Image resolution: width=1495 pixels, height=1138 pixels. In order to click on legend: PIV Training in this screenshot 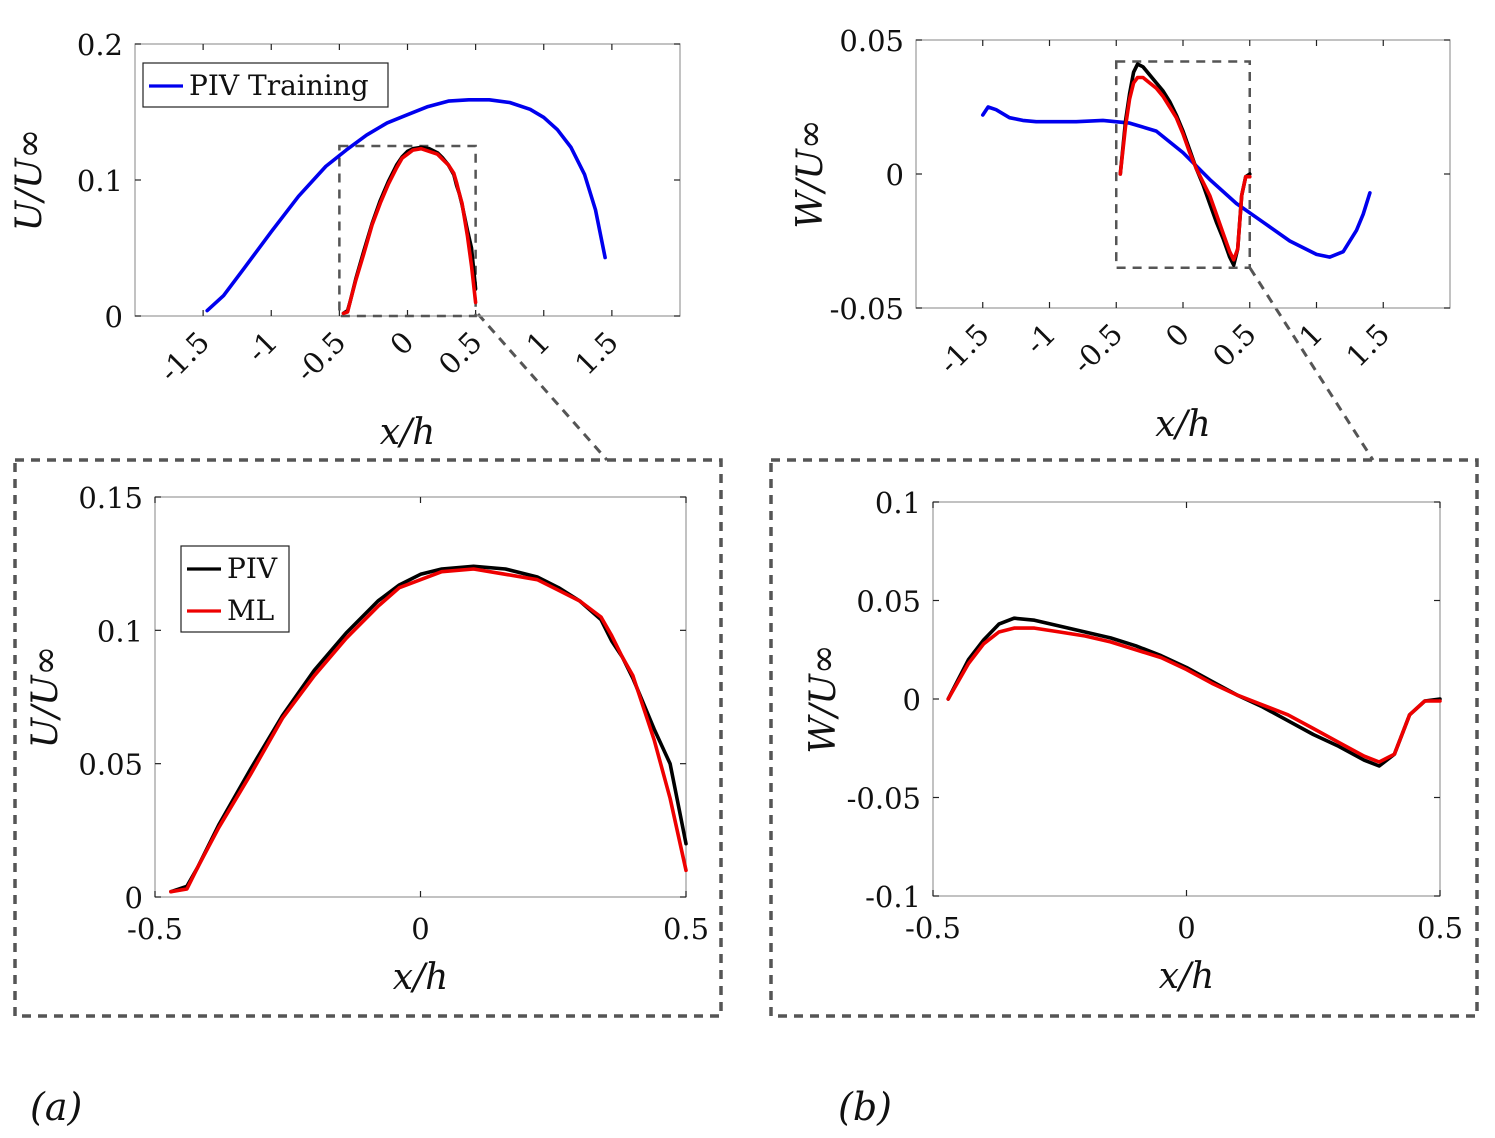, I will do `click(265, 85)`.